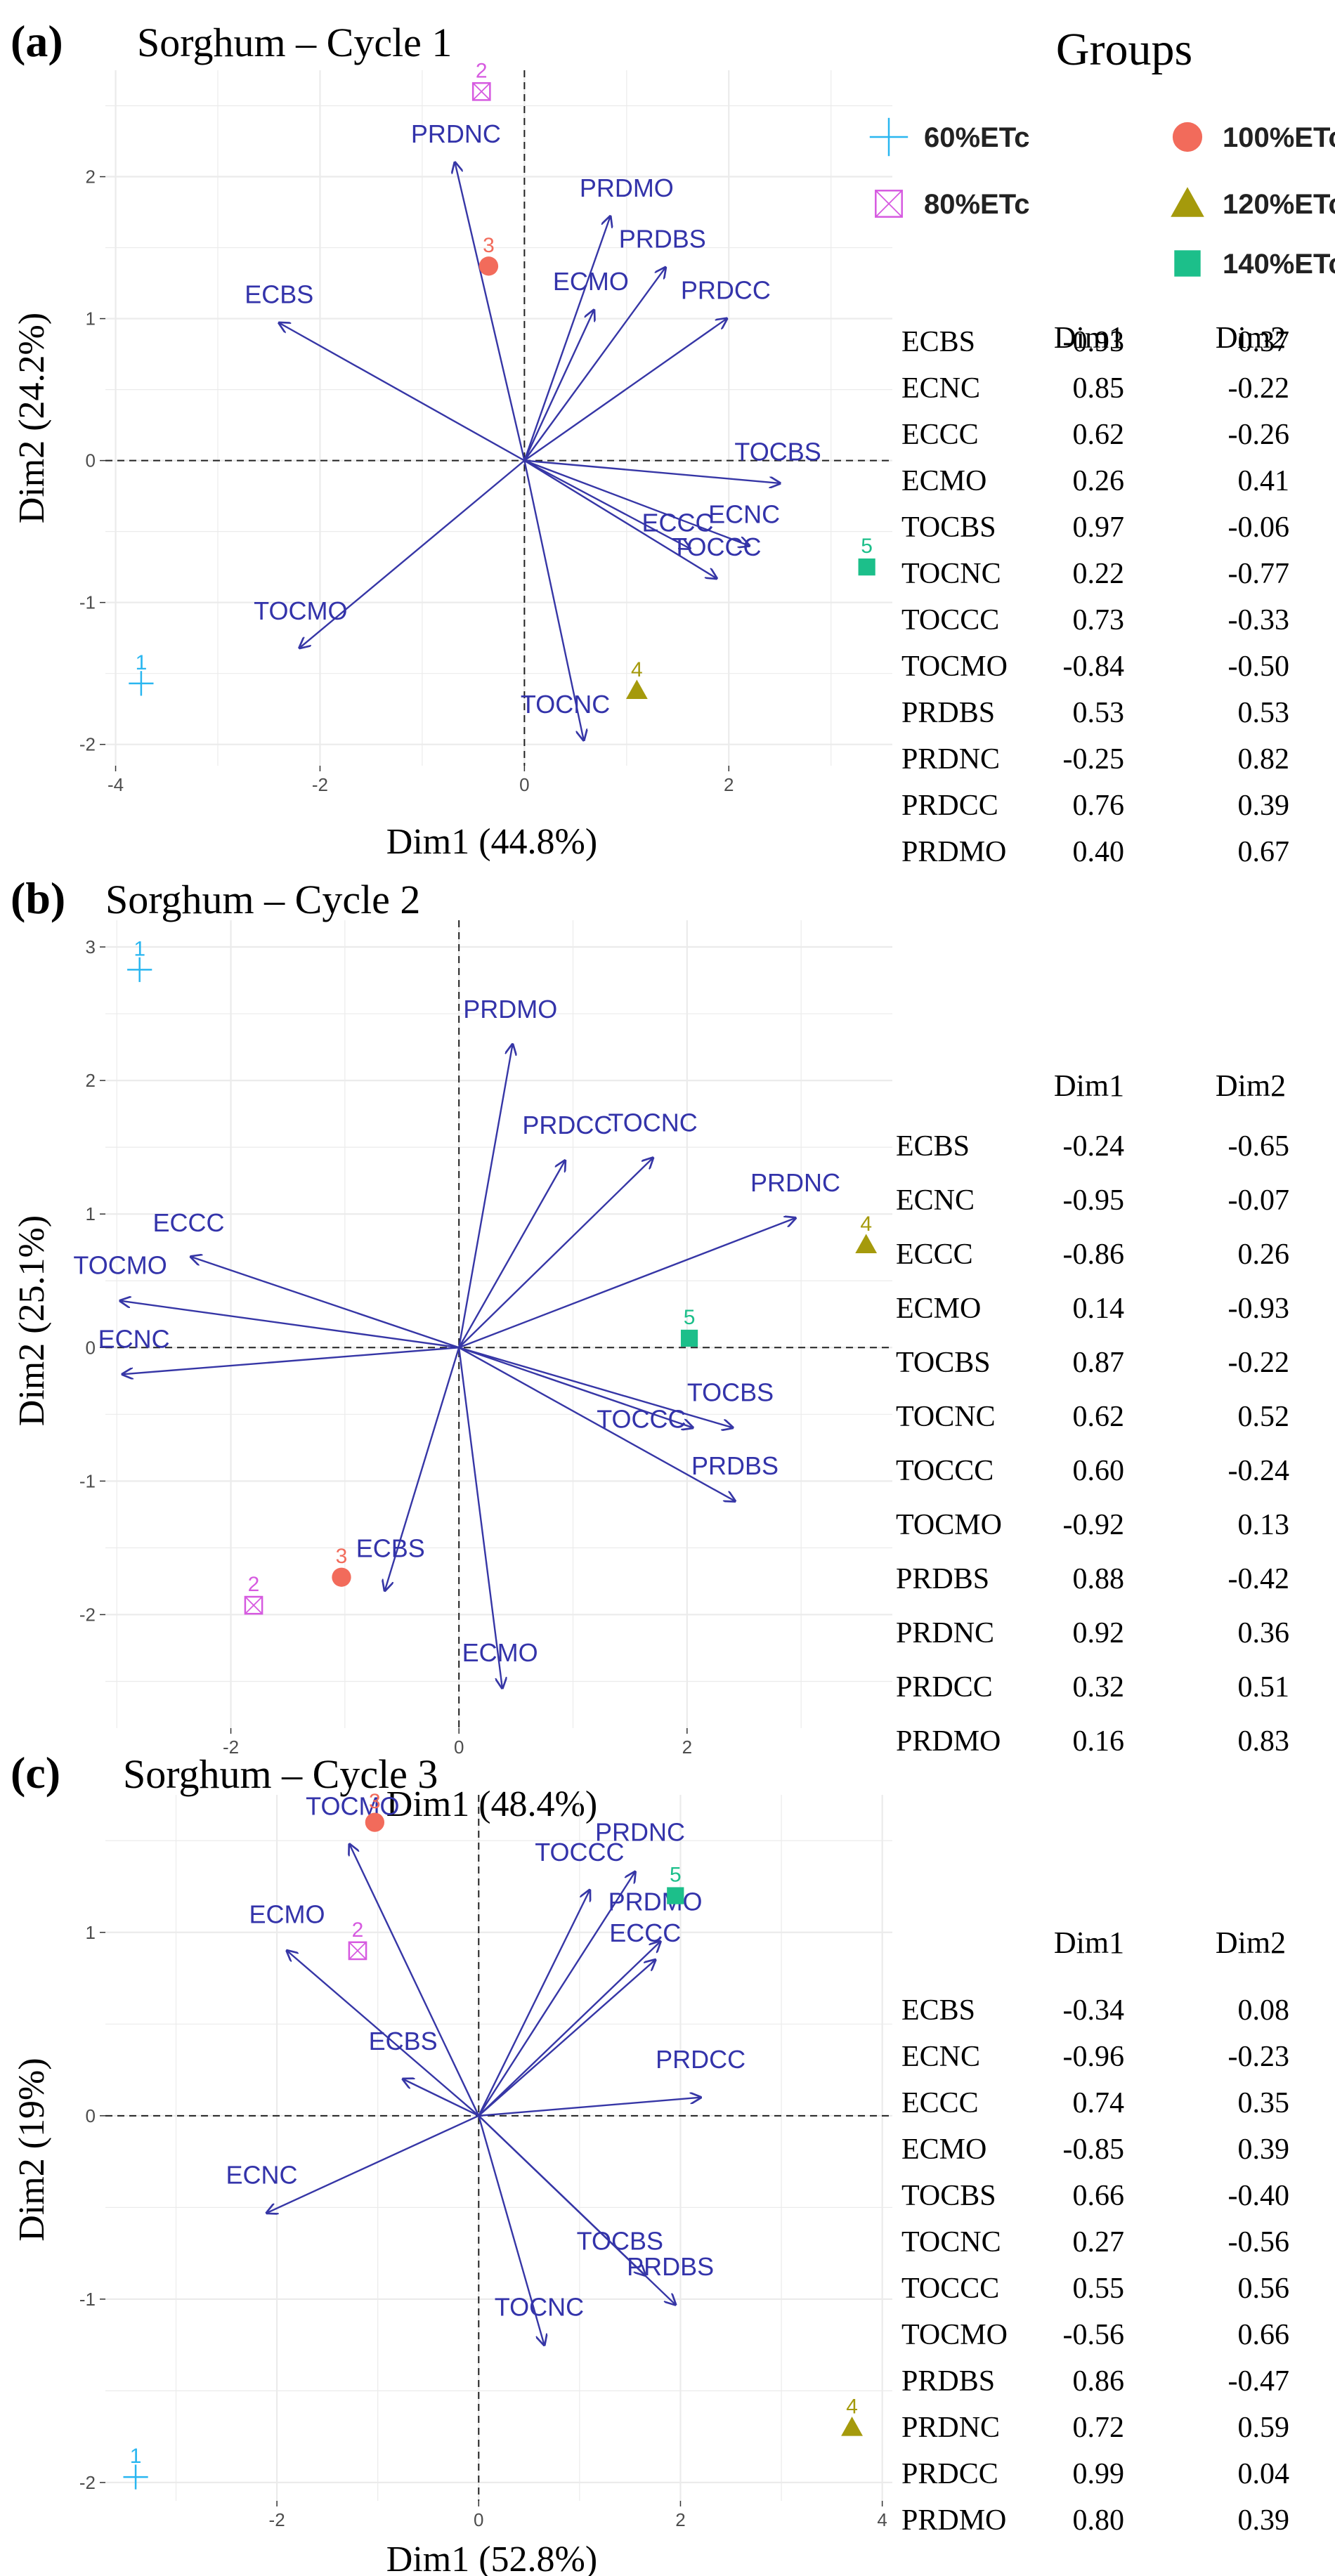 The width and height of the screenshot is (1335, 2576). I want to click on vector-arrow-prdbs, so click(576, 2209).